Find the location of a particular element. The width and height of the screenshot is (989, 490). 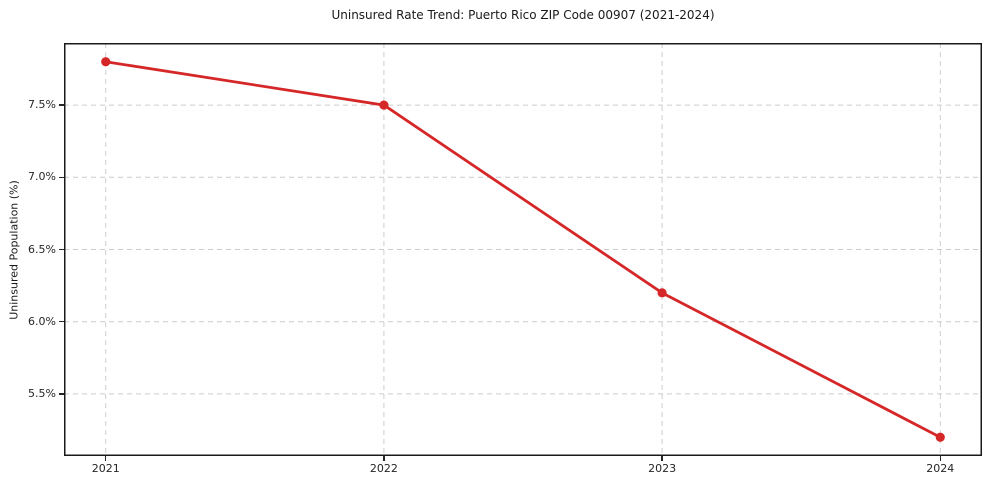

y-axis-label: Uninsured Population (%) is located at coordinates (14, 250).